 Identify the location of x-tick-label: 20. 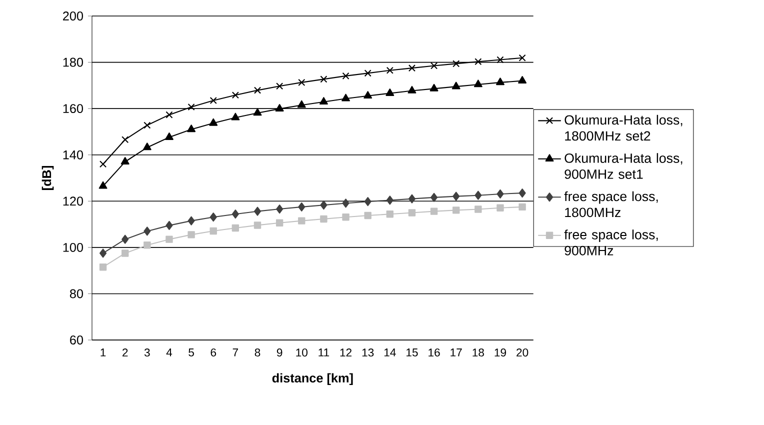
(522, 352).